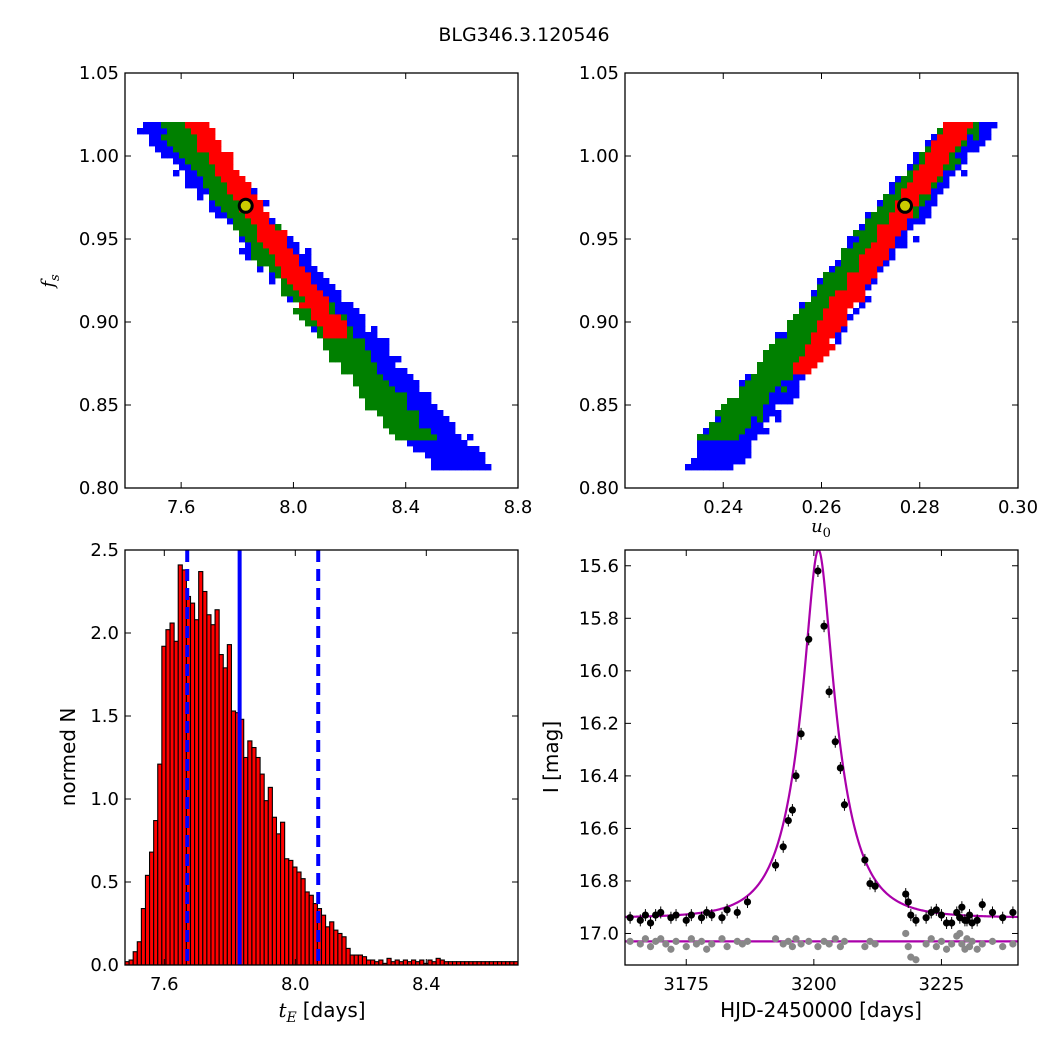 The height and width of the screenshot is (1050, 1050). I want to click on y-tick-label: 2.5, so click(104, 550).